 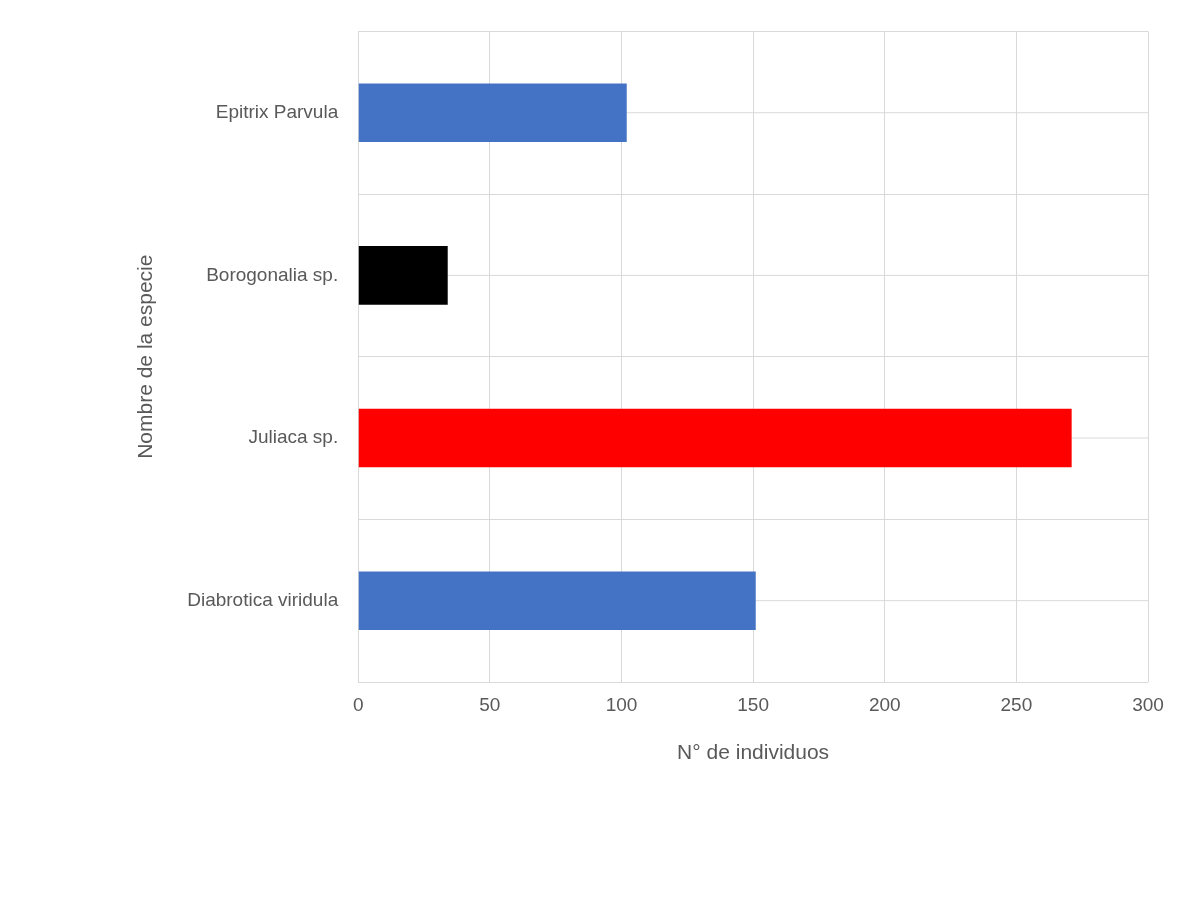 I want to click on y-axis-title: Nombre de la especie, so click(x=145, y=356).